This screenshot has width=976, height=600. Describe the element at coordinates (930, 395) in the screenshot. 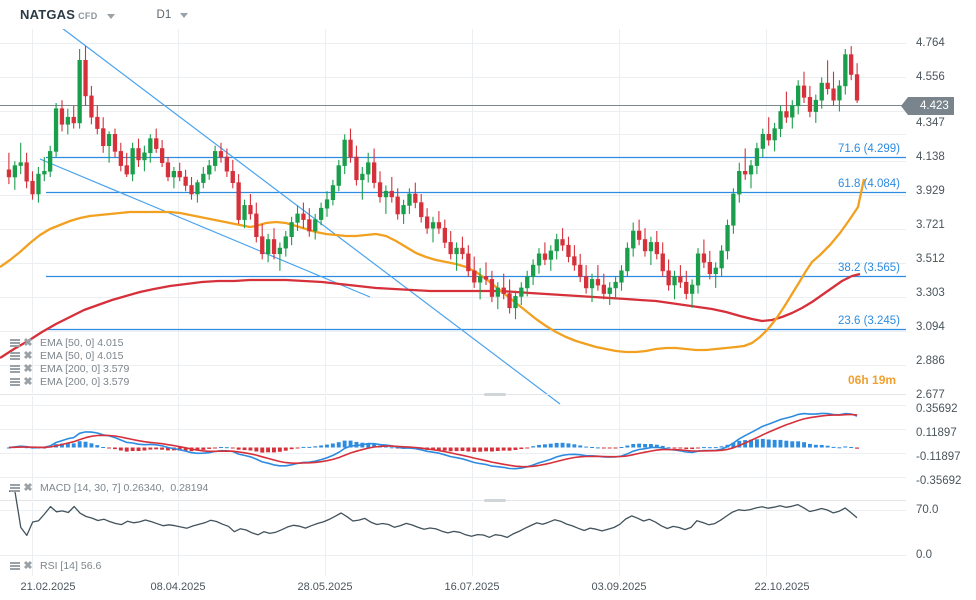

I see `price-axis-label: 2.677` at that location.